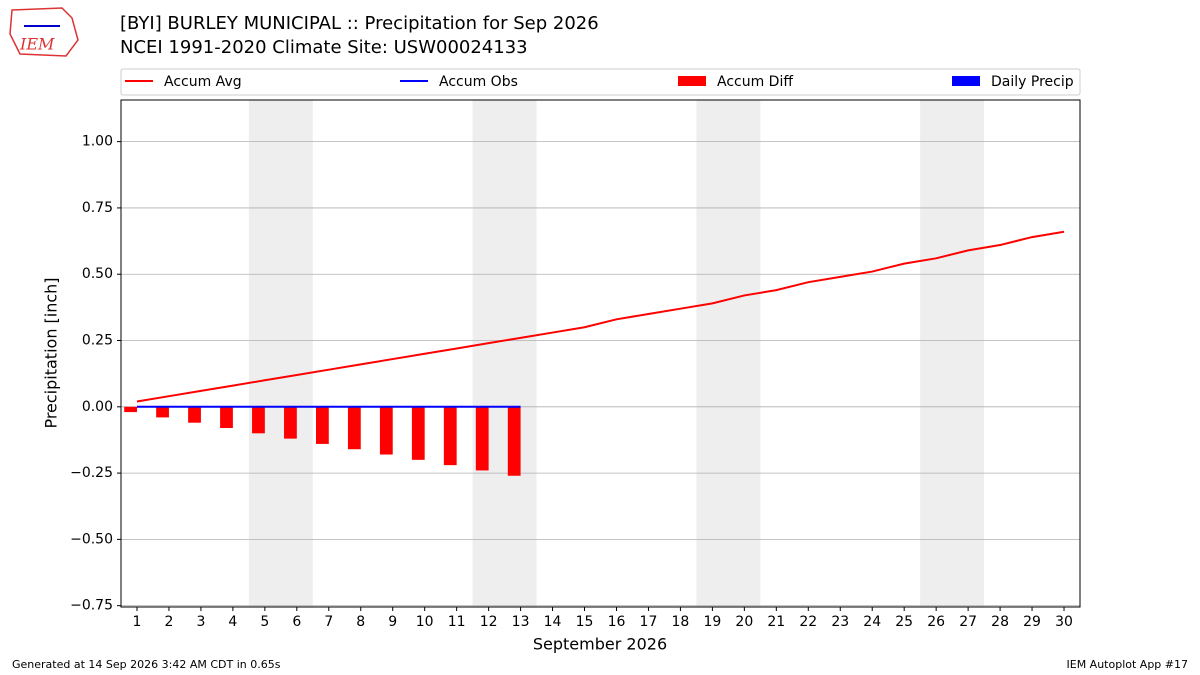  Describe the element at coordinates (808, 622) in the screenshot. I see `x-tick-label: 22` at that location.